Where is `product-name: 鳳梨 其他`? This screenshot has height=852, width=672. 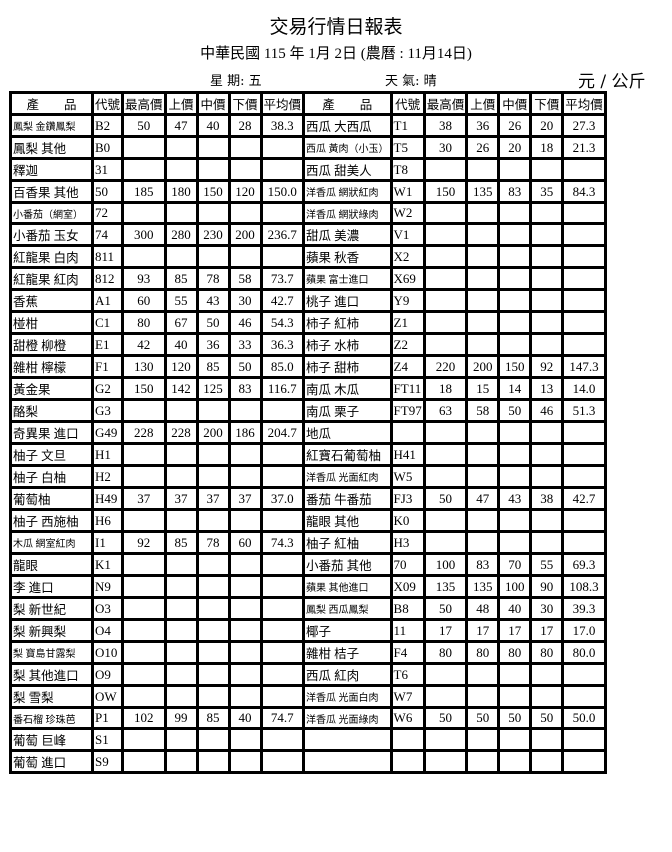 product-name: 鳳梨 其他 is located at coordinates (51, 147).